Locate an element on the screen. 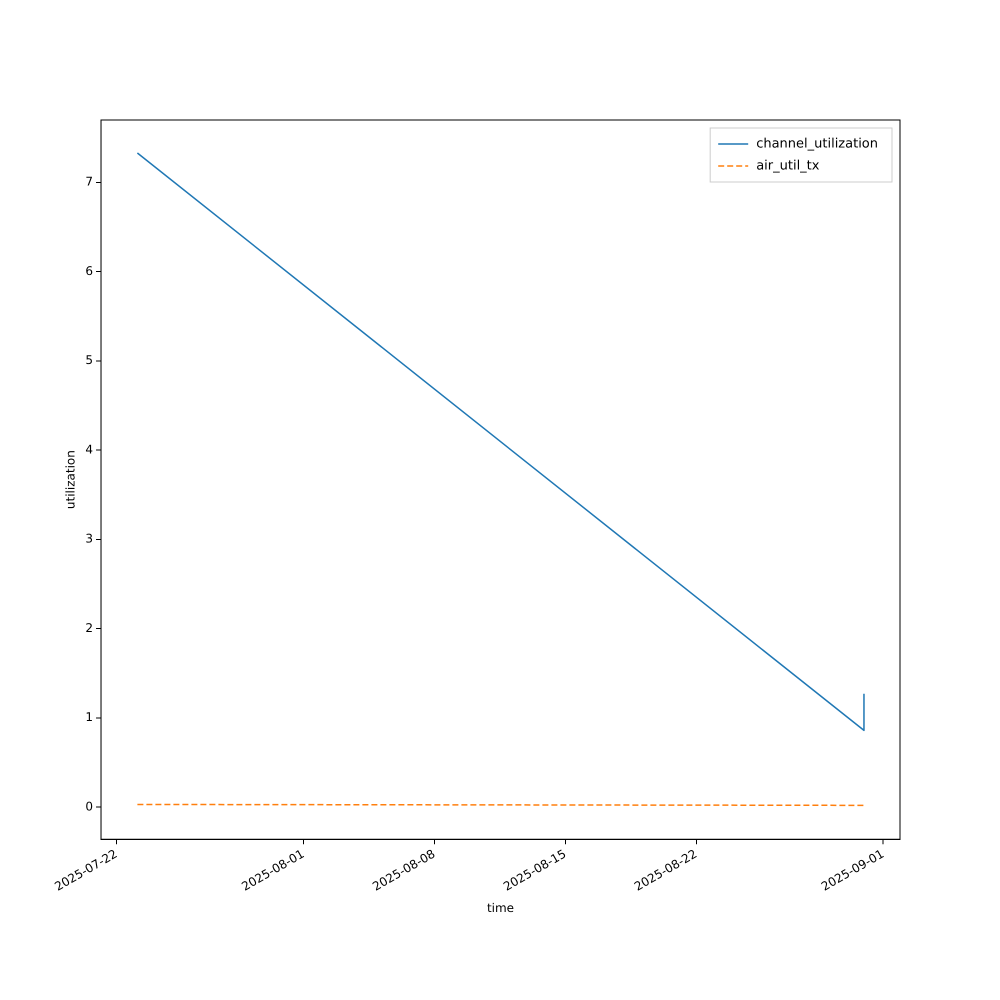  x-axis-title: time is located at coordinates (500, 907).